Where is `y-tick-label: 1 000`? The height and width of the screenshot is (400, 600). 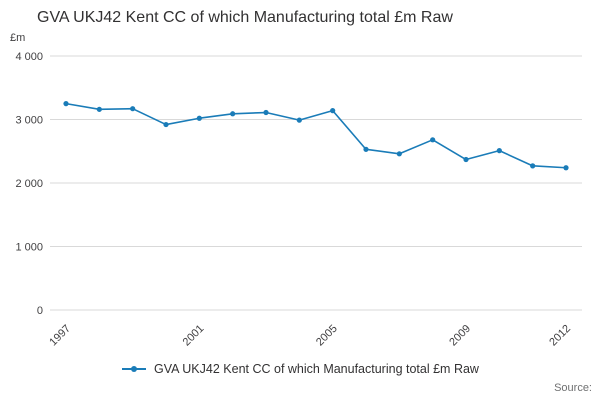 y-tick-label: 1 000 is located at coordinates (29, 248).